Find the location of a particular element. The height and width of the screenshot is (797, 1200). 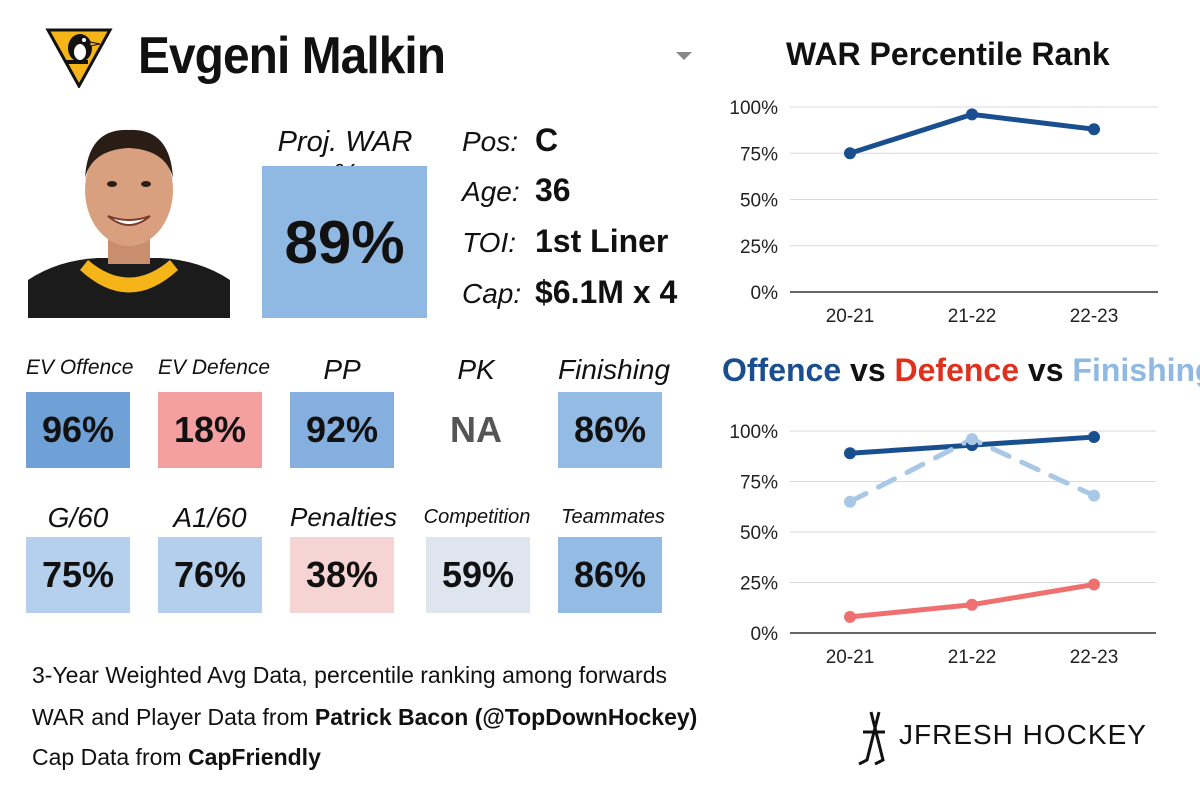

chart2-title-vs1: vs is located at coordinates (868, 370).